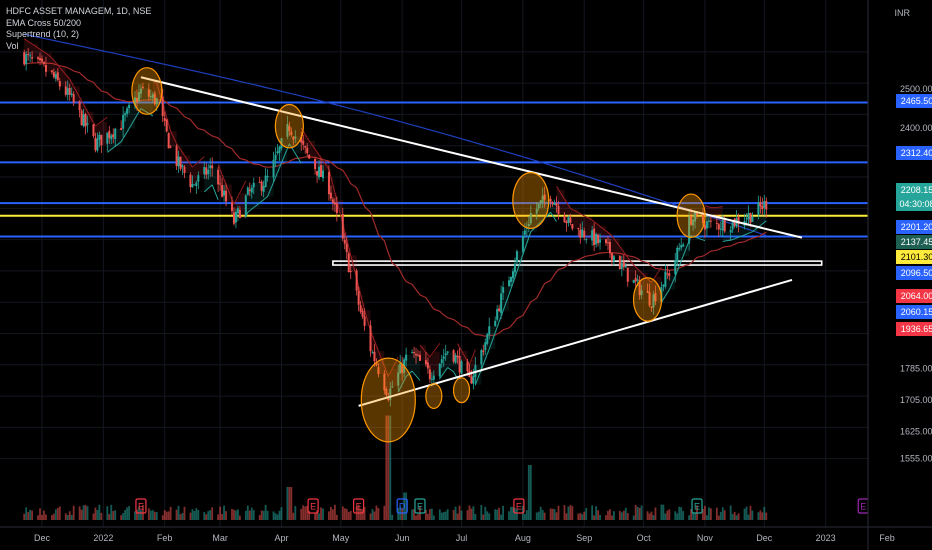 This screenshot has width=932, height=550. What do you see at coordinates (914, 257) in the screenshot?
I see `price-tag: 2101.30` at bounding box center [914, 257].